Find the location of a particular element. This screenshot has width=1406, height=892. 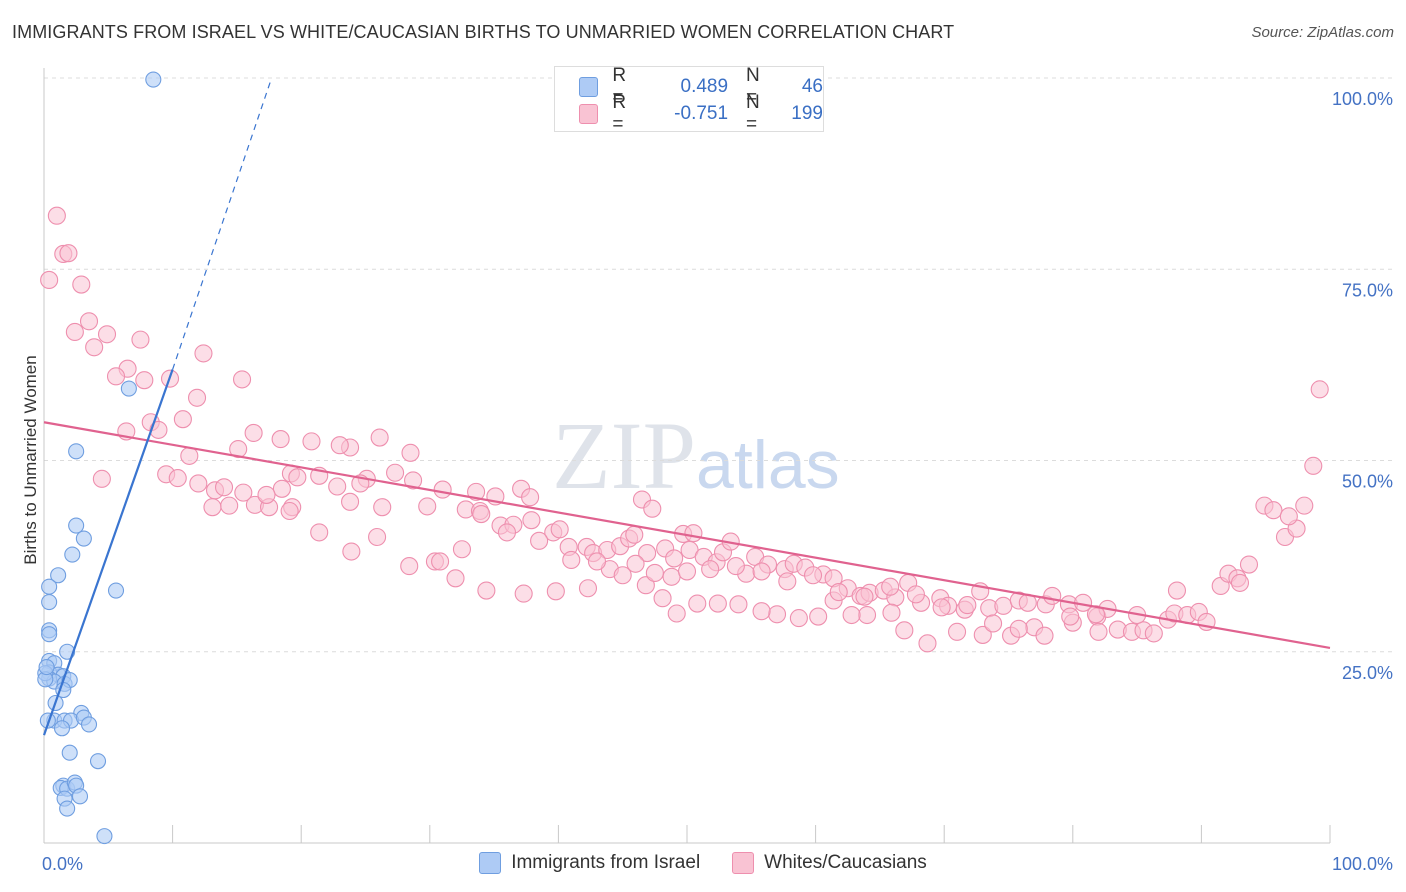

trend-line-israel is located at coordinates (108, 552).